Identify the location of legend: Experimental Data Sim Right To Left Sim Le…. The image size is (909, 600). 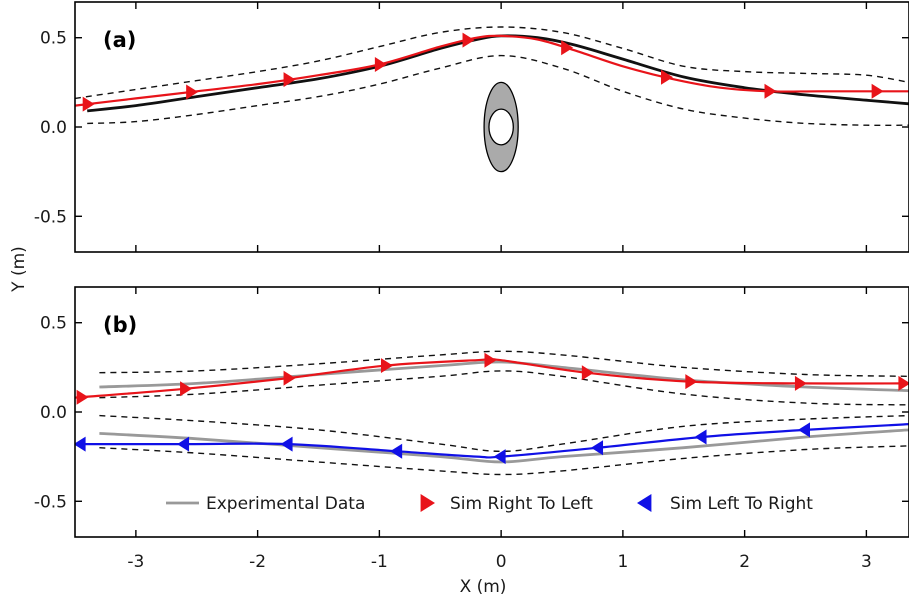
(489, 504).